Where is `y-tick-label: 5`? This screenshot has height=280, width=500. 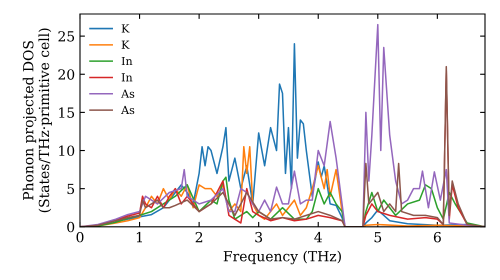 y-tick-label: 5 is located at coordinates (70, 189).